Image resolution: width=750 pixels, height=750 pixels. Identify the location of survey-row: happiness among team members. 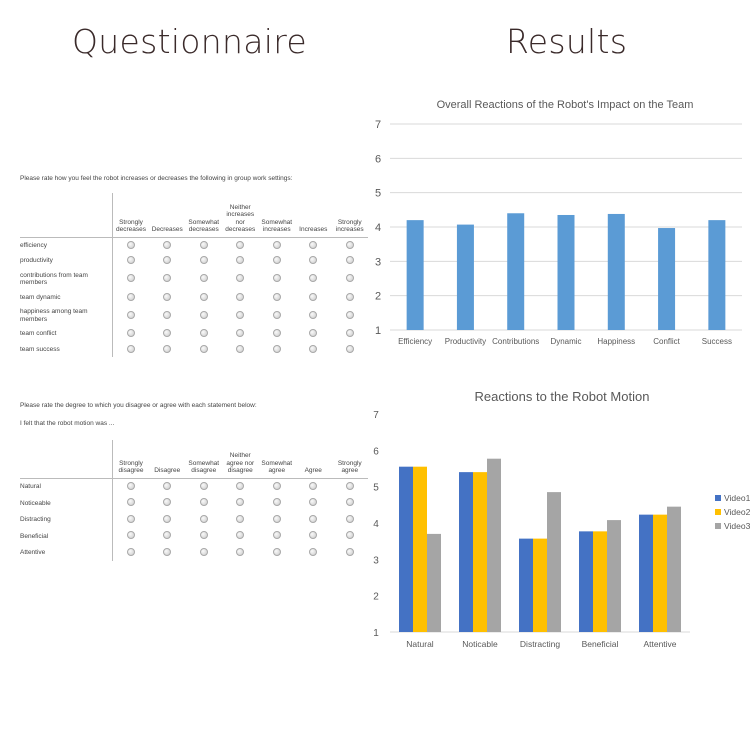
(194, 316).